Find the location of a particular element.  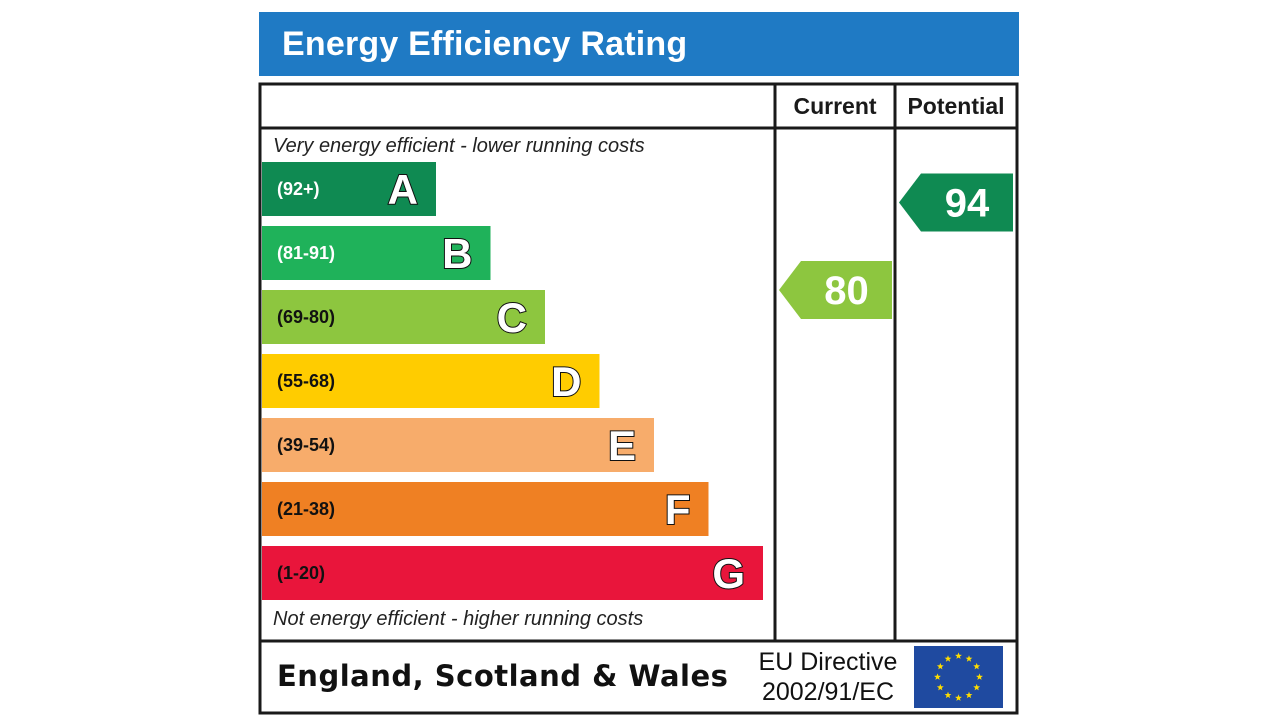

region-label: England, Scotland & Wales is located at coordinates (502, 676).